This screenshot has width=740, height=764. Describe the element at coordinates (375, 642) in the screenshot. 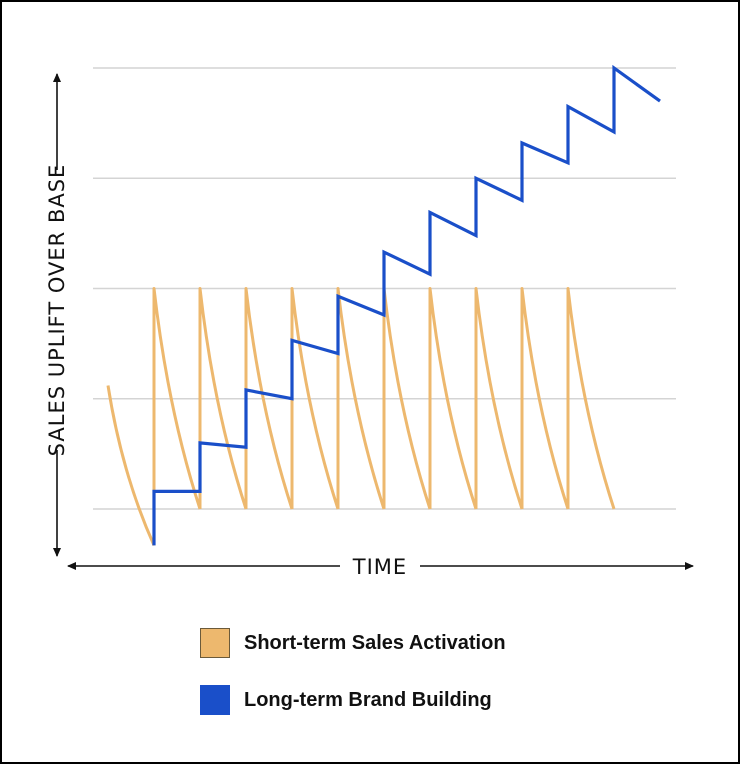

I see `legend-label: Short-term Sales Activation` at that location.